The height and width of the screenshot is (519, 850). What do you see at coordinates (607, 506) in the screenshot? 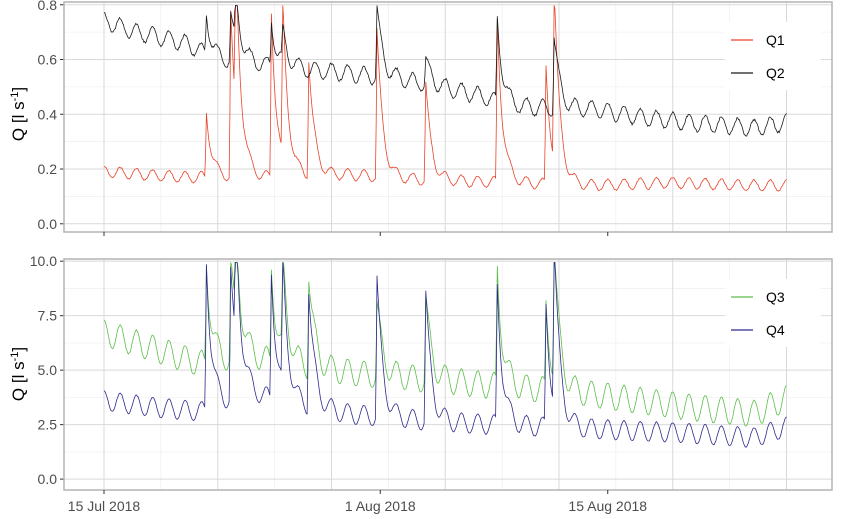
I see `x-tick-label: 15 Aug 2018` at bounding box center [607, 506].